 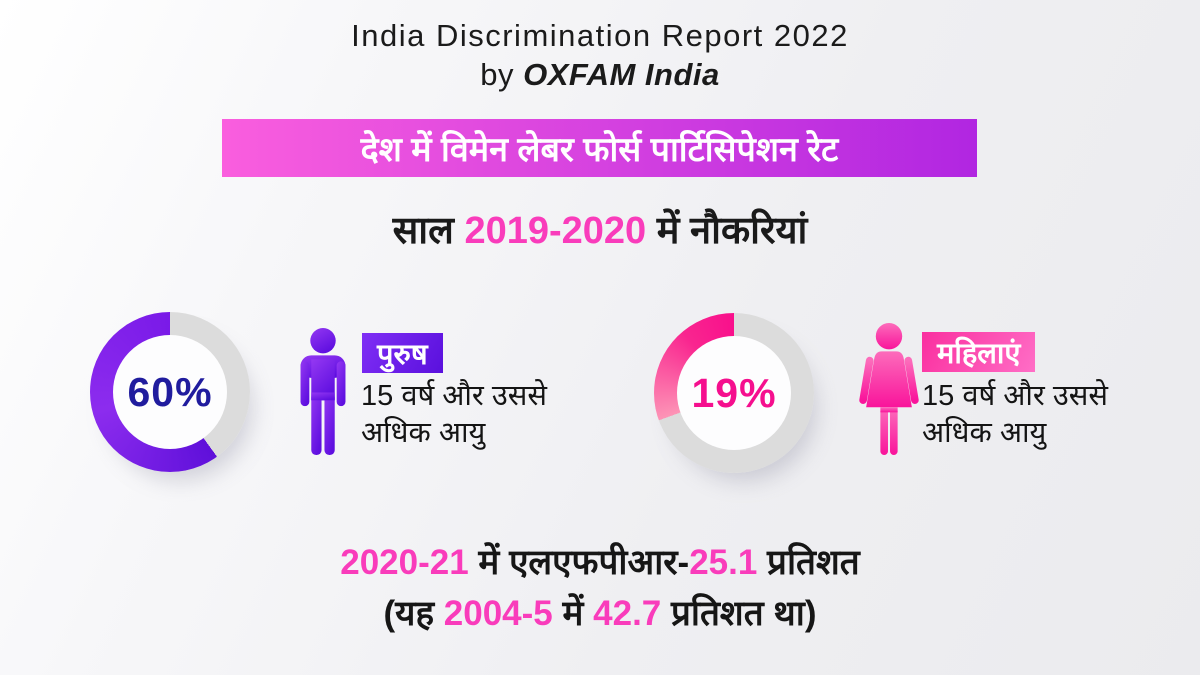 What do you see at coordinates (498, 613) in the screenshot?
I see `footnote-year-2: 2004-5` at bounding box center [498, 613].